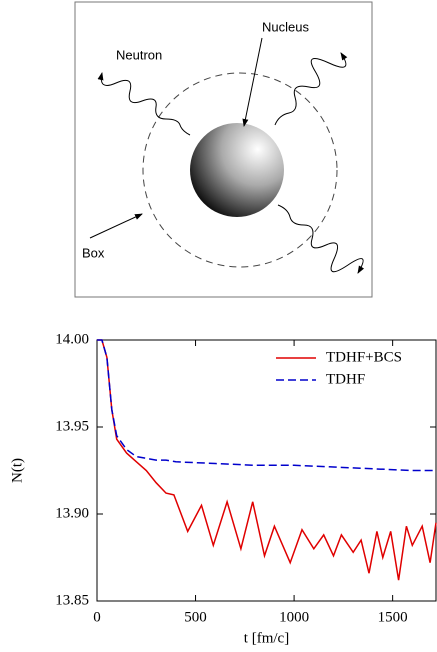 This screenshot has width=437, height=652. What do you see at coordinates (237, 170) in the screenshot?
I see `nucleus` at bounding box center [237, 170].